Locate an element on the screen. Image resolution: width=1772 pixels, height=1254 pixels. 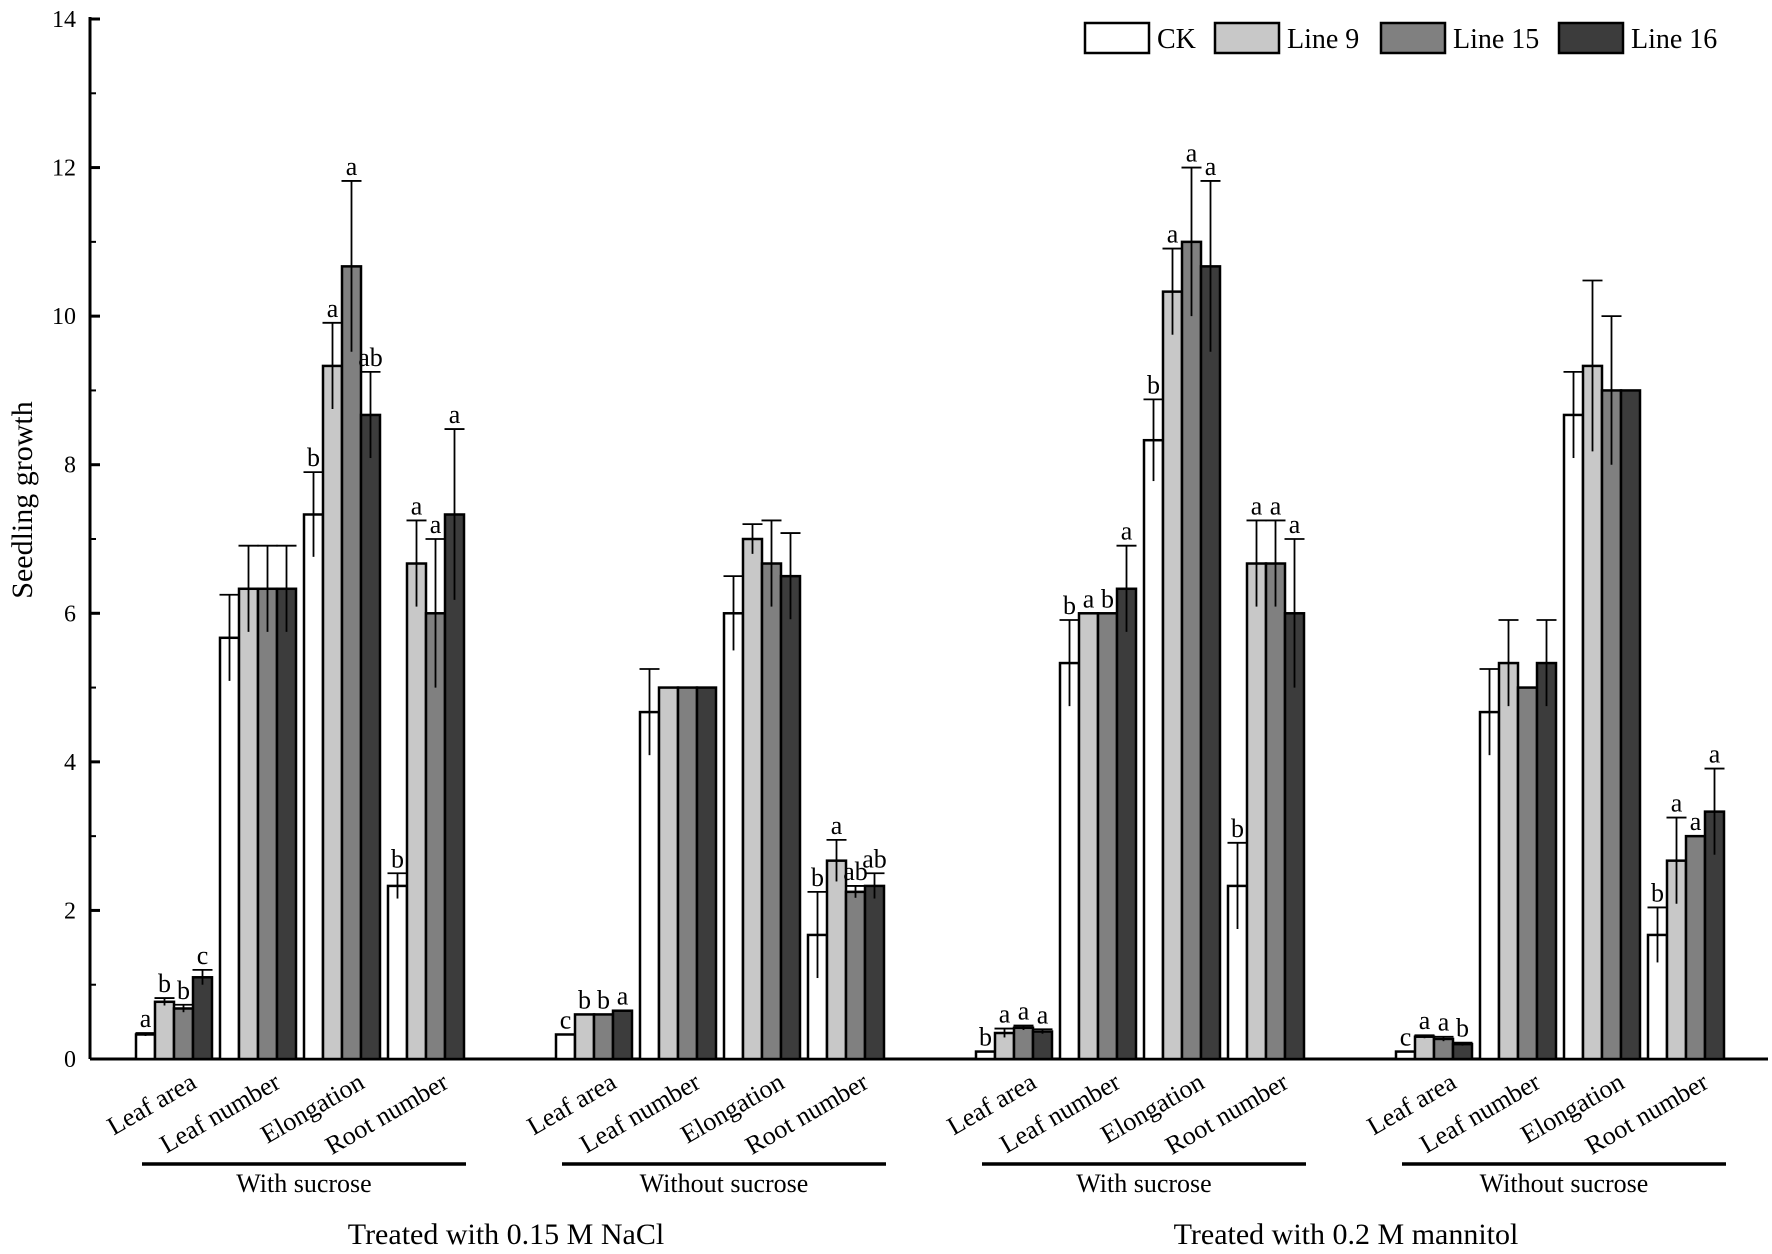
y-axis-label: Seedling growth is located at coordinates (22, 499).